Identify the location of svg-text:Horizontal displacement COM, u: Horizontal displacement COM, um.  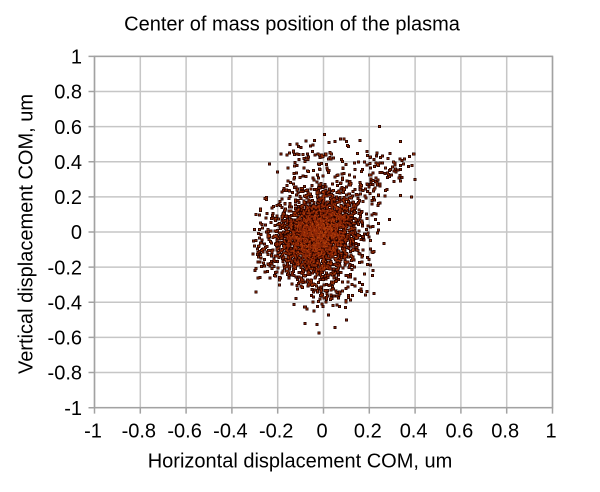
(300, 462).